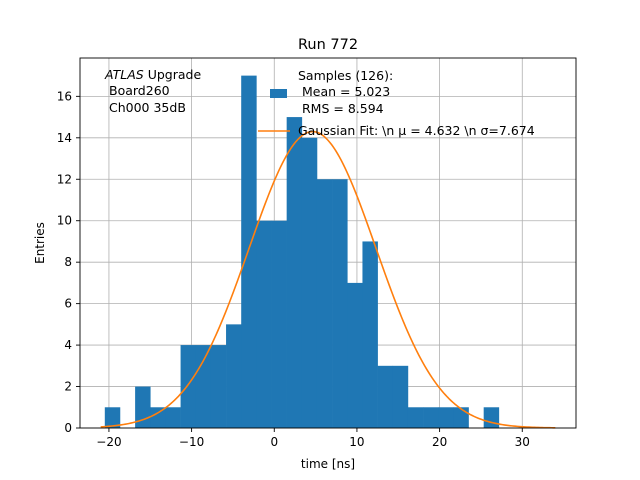 Image resolution: width=640 pixels, height=480 pixels. What do you see at coordinates (68, 345) in the screenshot?
I see `y-tick-label: 4` at bounding box center [68, 345].